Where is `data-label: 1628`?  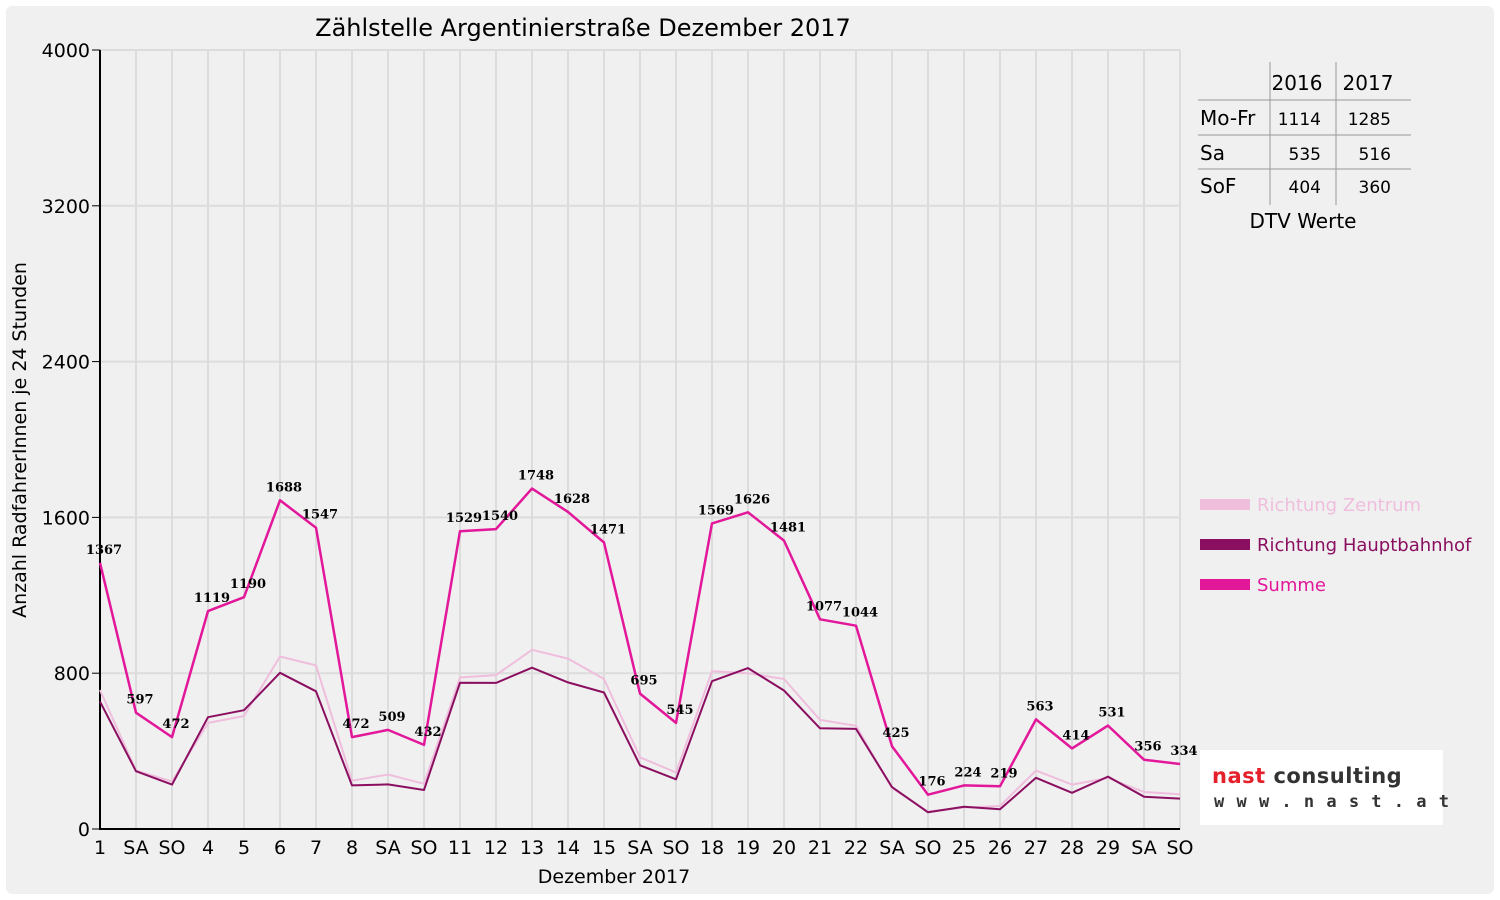
data-label: 1628 is located at coordinates (572, 499).